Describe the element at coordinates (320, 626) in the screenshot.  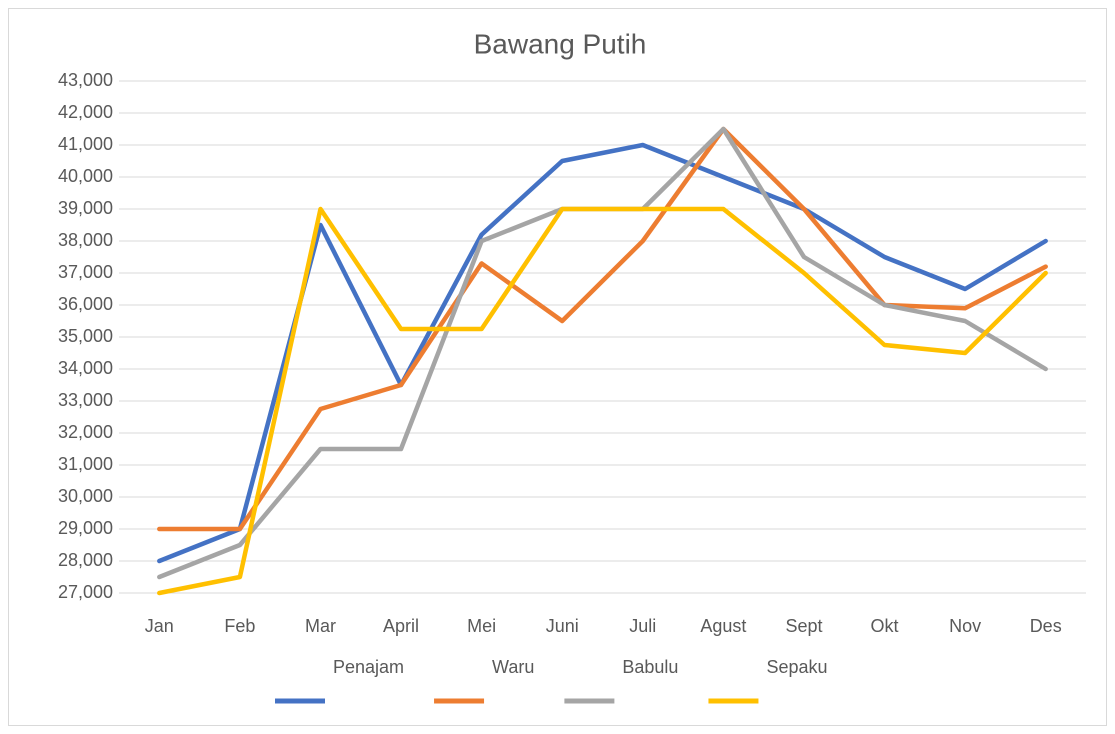
I see `x-tick-label: Mar` at that location.